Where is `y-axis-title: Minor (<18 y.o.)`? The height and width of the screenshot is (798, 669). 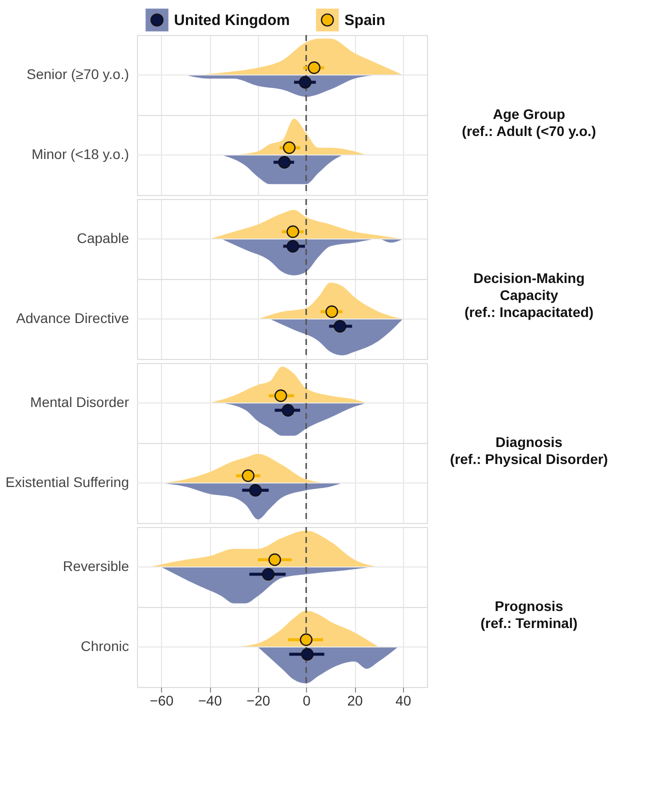
y-axis-title: Minor (<18 y.o.) is located at coordinates (80, 154).